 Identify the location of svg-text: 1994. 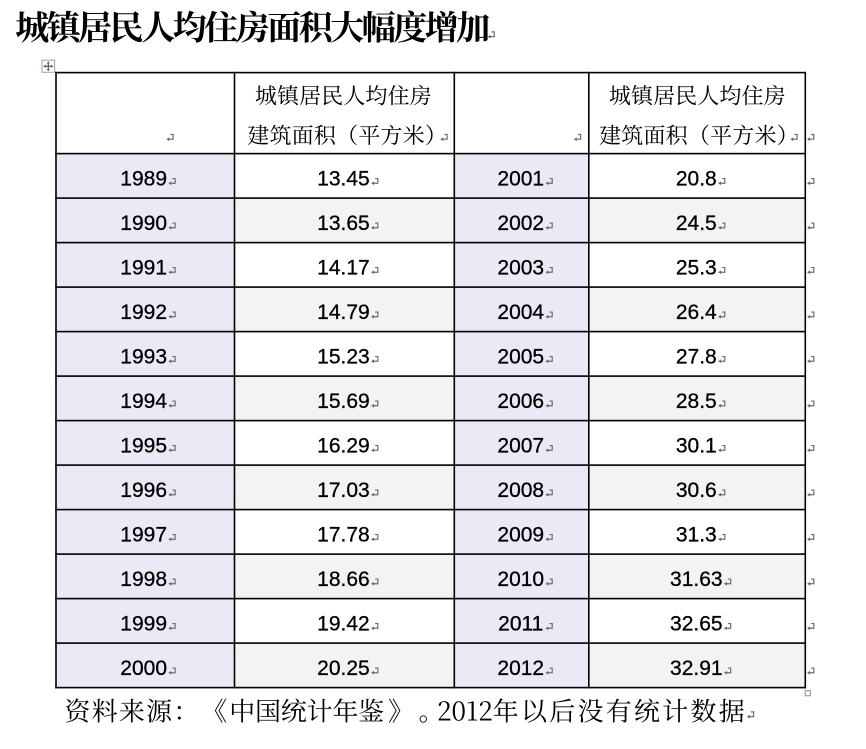
(143, 401).